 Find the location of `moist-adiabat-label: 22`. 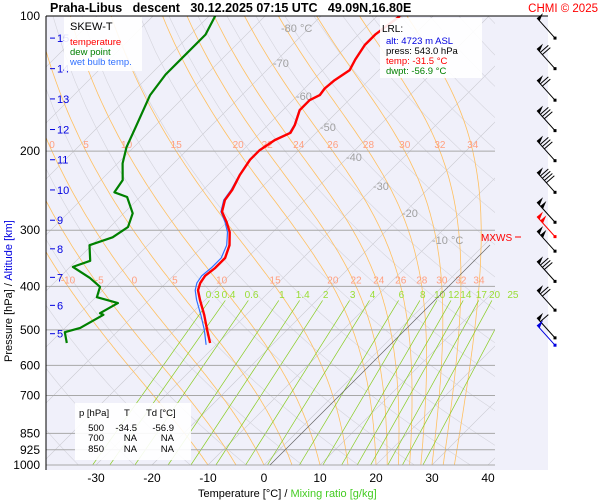

moist-adiabat-label: 22 is located at coordinates (356, 280).